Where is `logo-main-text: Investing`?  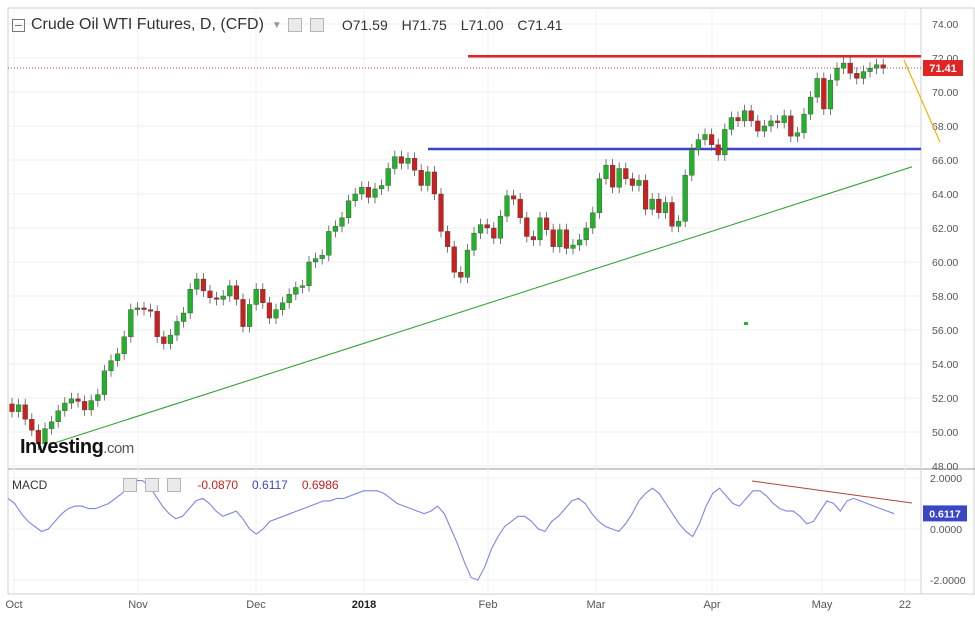
logo-main-text: Investing is located at coordinates (62, 447).